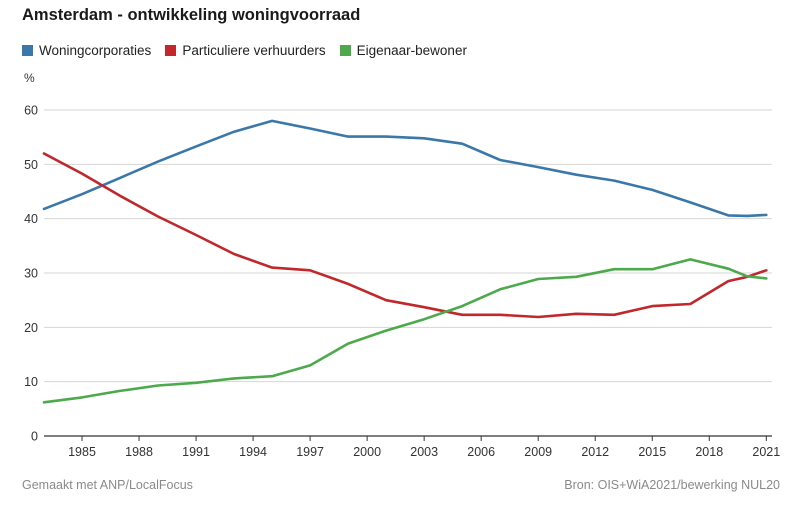  What do you see at coordinates (107, 485) in the screenshot?
I see `footer-made-with: Gemaakt met ANP/LocalFocus` at bounding box center [107, 485].